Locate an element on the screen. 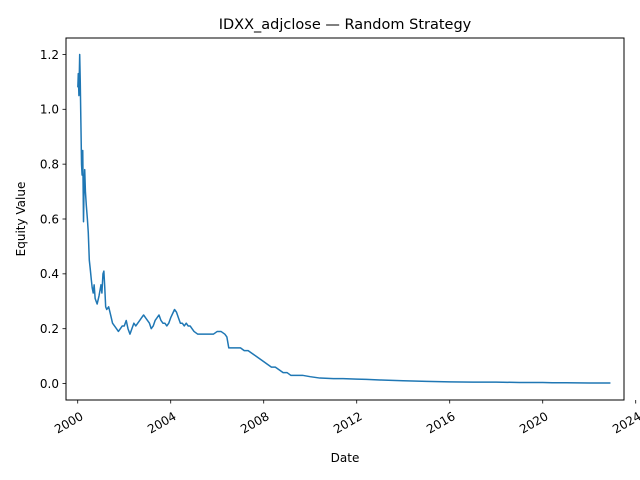  y-tick-label: 0.4 is located at coordinates (49, 274).